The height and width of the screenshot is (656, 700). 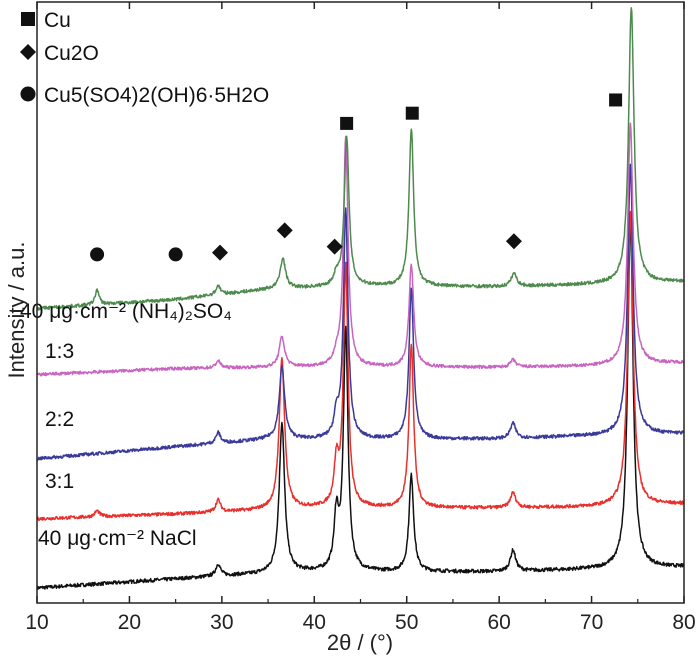 I want to click on series-label-2-2: 2:2, so click(x=59, y=419).